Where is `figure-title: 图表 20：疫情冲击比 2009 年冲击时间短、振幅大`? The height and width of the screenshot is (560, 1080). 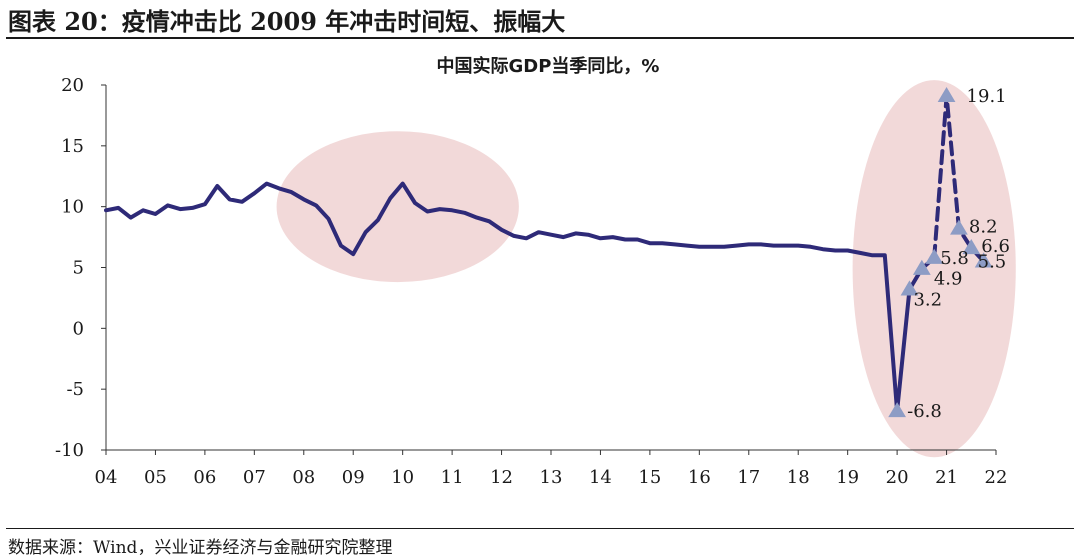
figure-title: 图表 20：疫情冲击比 2009 年冲击时间短、振幅大 is located at coordinates (287, 21).